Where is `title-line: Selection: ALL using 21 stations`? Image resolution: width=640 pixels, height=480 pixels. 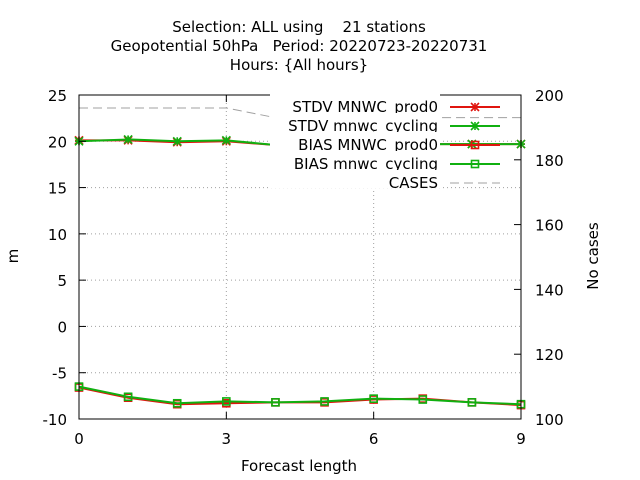 title-line: Selection: ALL using 21 stations is located at coordinates (299, 27).